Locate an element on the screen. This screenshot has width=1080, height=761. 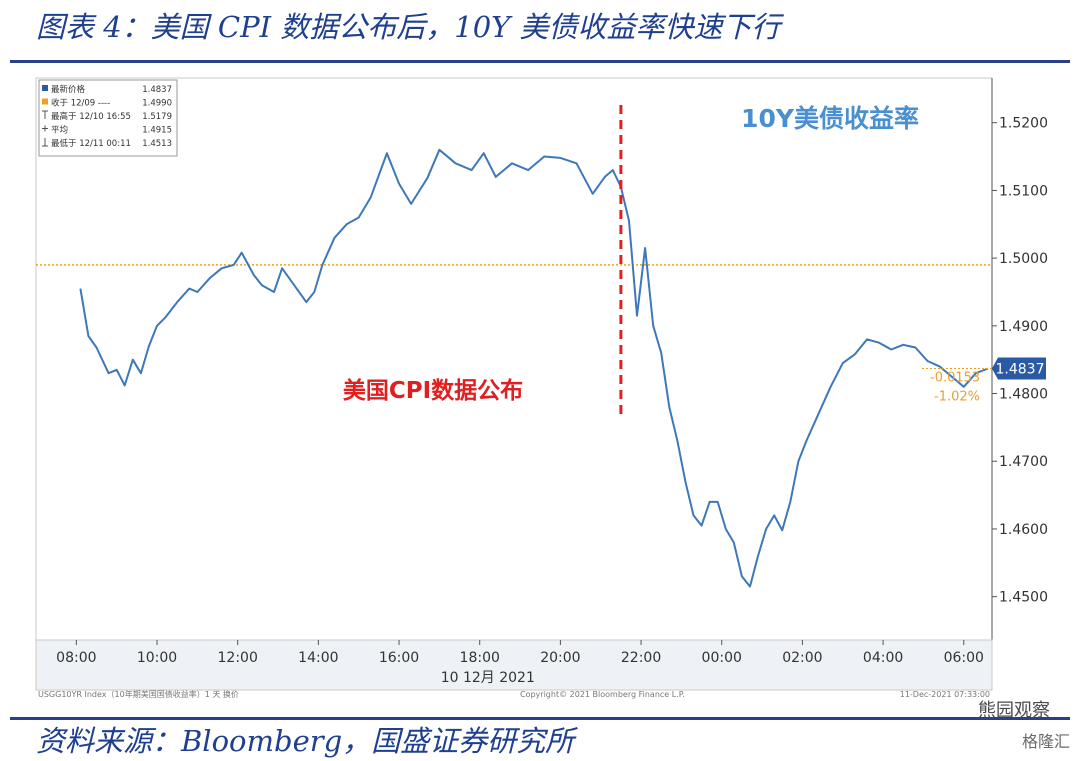
legend-value-2: 1.5179 is located at coordinates (157, 117).